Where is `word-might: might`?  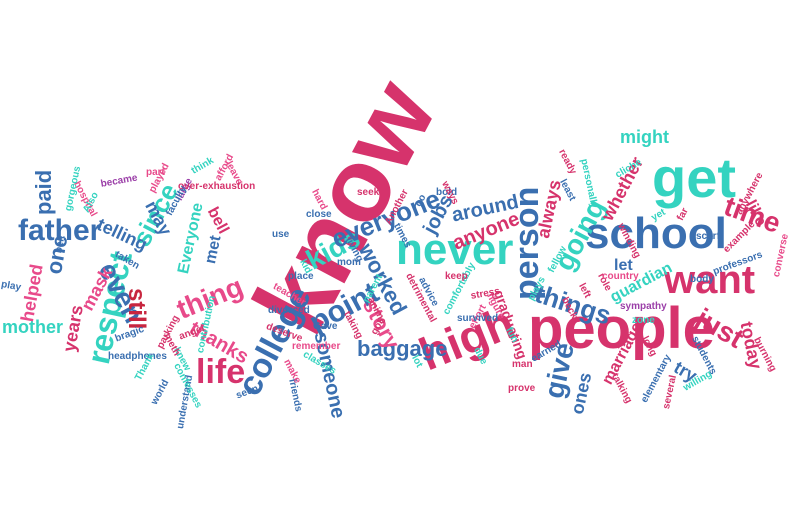
word-might: might is located at coordinates (644, 137).